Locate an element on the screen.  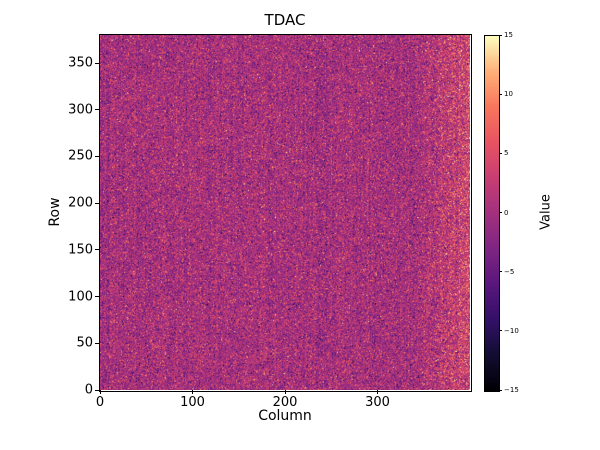
x-tick-label: 0 is located at coordinates (100, 402).